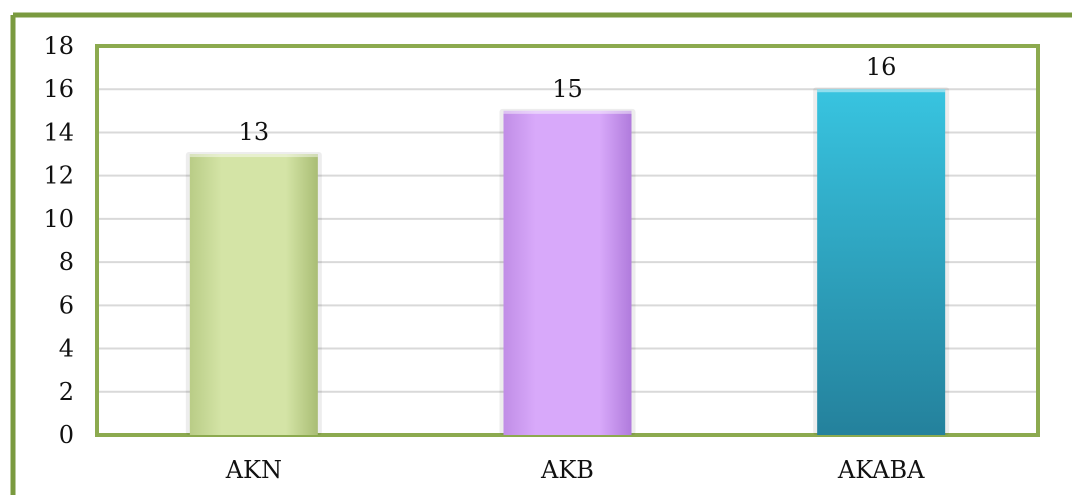 The image size is (1072, 495). I want to click on y-tick-label: 14, so click(58, 132).